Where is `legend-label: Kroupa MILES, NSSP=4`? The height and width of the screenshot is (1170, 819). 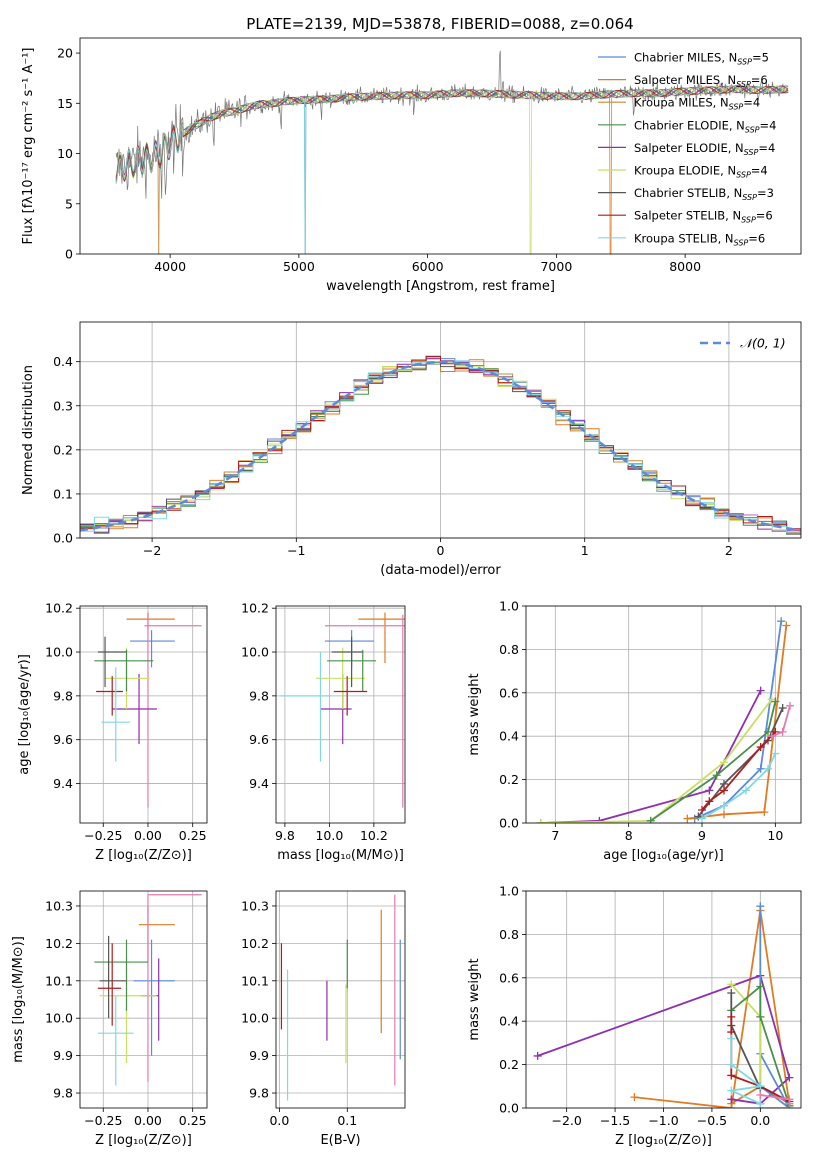
legend-label: Kroupa MILES, NSSP=4 is located at coordinates (697, 104).